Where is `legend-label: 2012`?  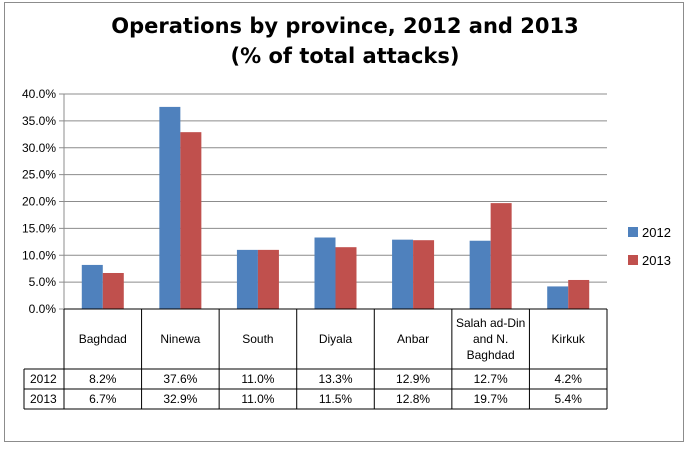 legend-label: 2012 is located at coordinates (656, 232).